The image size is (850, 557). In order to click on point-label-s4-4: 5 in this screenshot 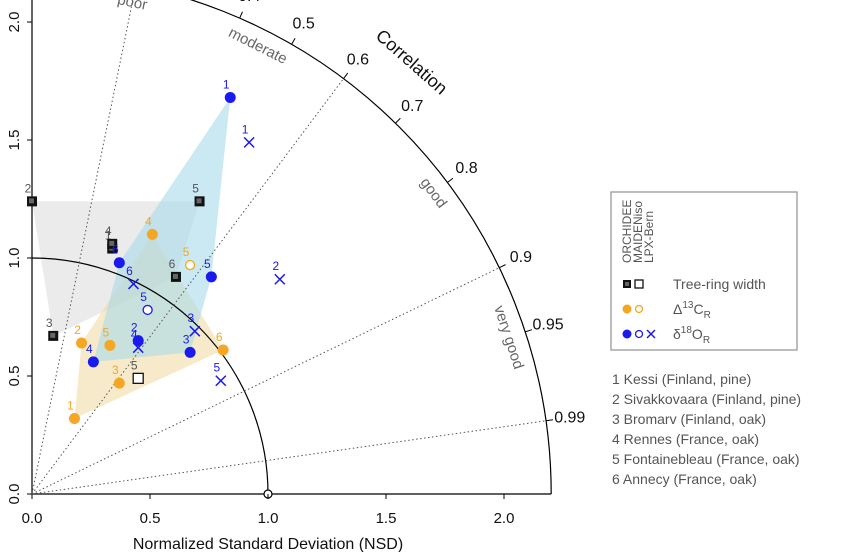, I will do `click(207, 264)`.